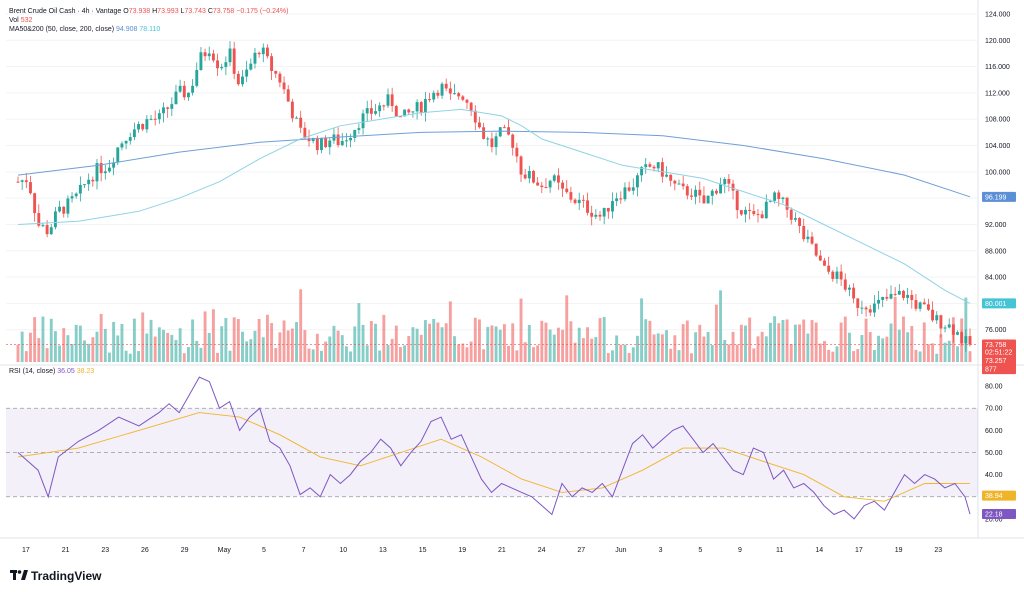  I want to click on time-tick-label: 10, so click(343, 550).